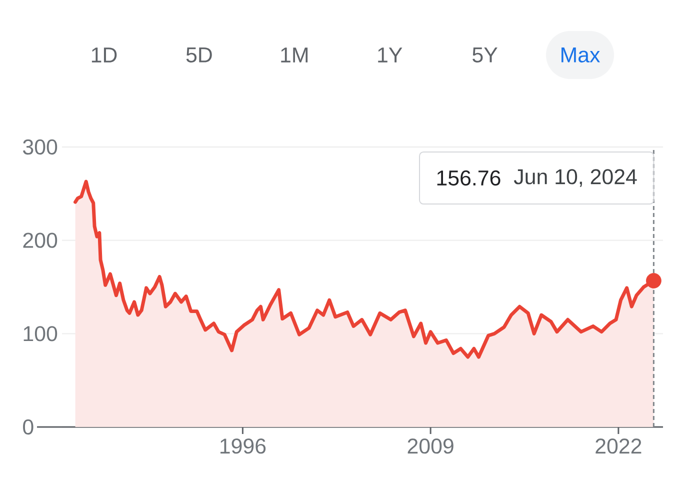 Image resolution: width=678 pixels, height=486 pixels. I want to click on annotation: 156.76, so click(468, 178).